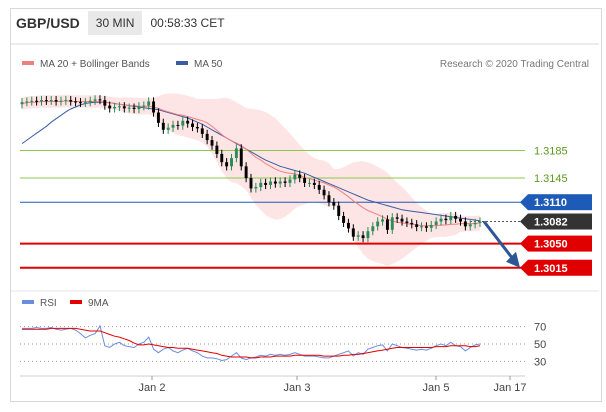 Image resolution: width=606 pixels, height=412 pixels. I want to click on level-tag-1.3015, so click(560, 267).